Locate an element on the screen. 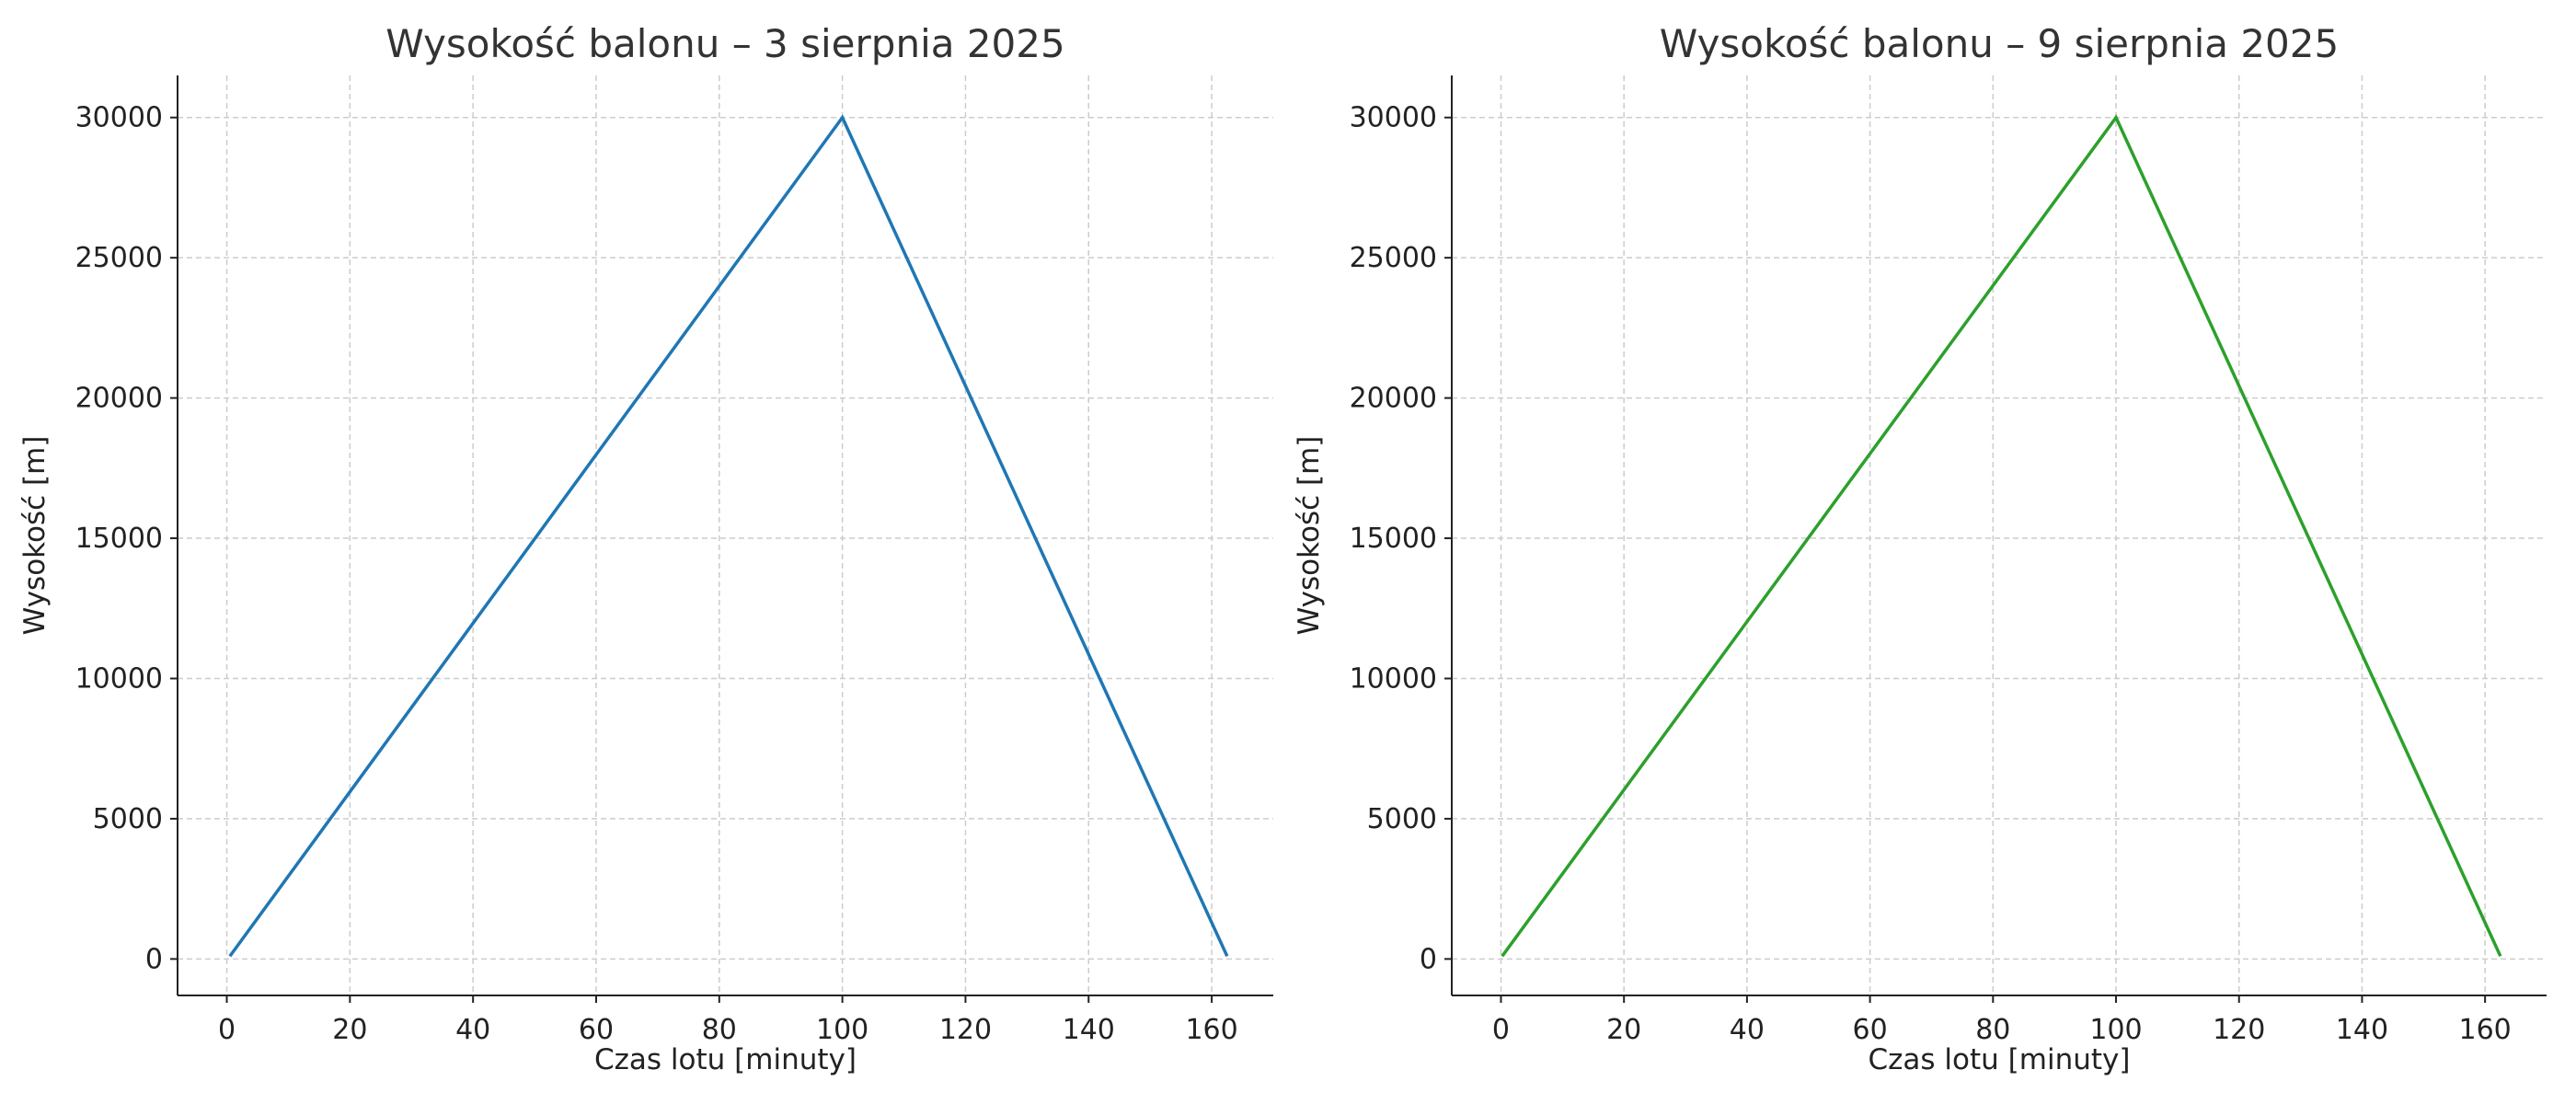 This screenshot has height=1104, width=2576. chart-title: Wysokość balonu – 3 sierpnia 2025 is located at coordinates (724, 43).